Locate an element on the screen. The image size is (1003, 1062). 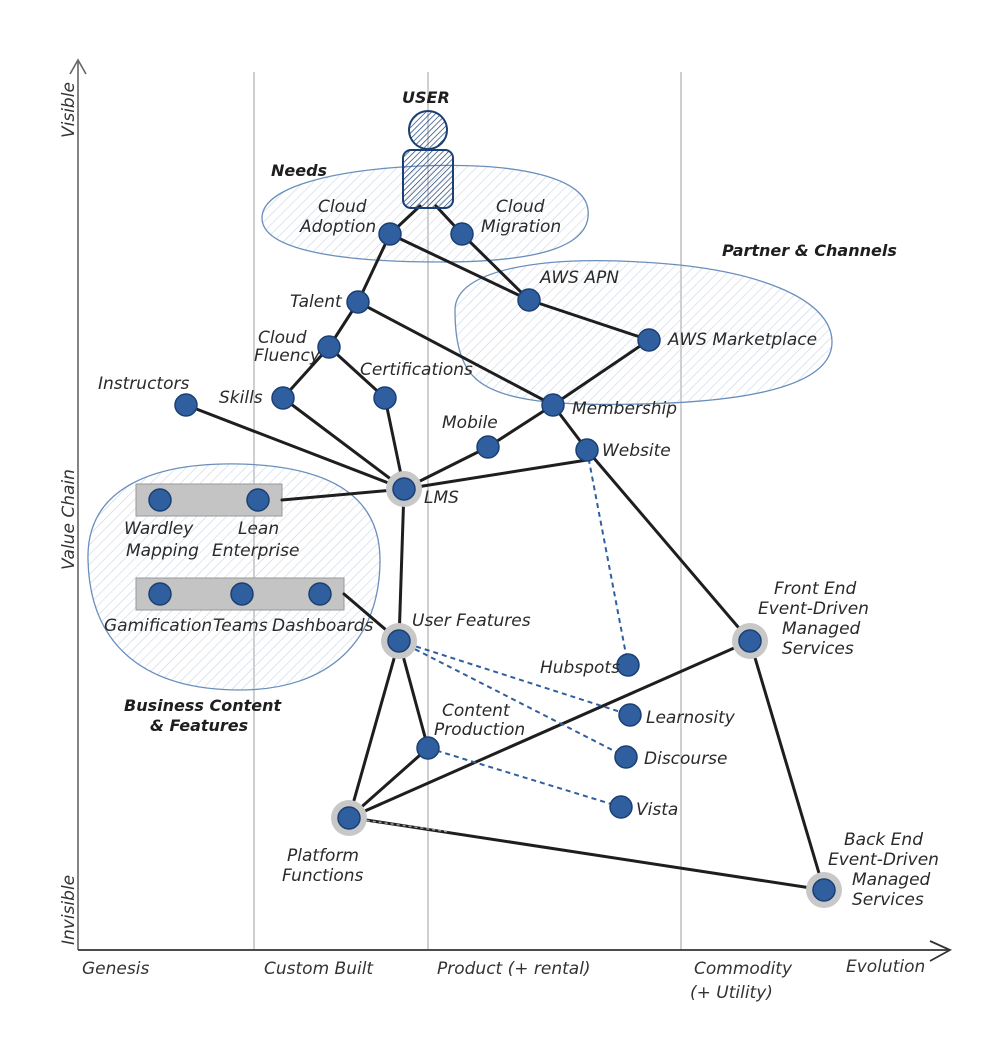
label-back-end-3: Managed is located at coordinates (891, 880).